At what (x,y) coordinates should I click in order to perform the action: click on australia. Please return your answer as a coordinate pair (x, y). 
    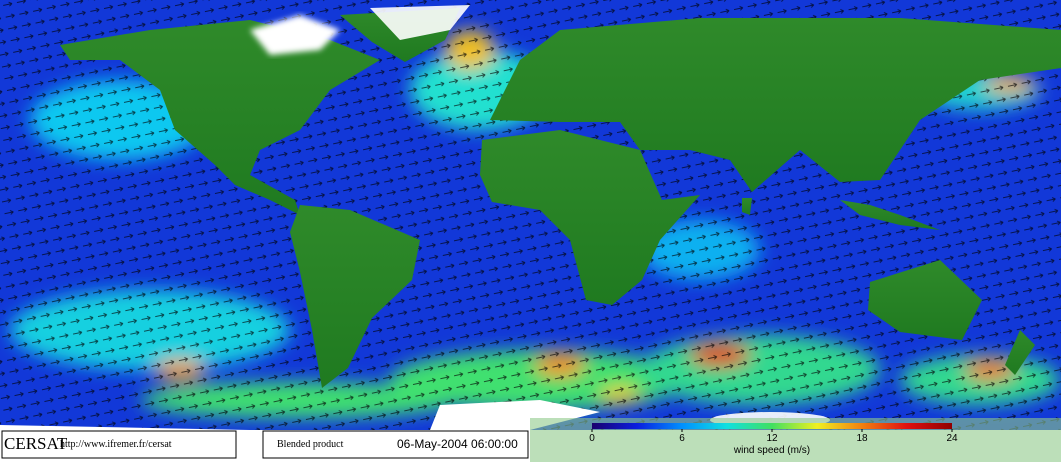
    Looking at the image, I should click on (925, 300).